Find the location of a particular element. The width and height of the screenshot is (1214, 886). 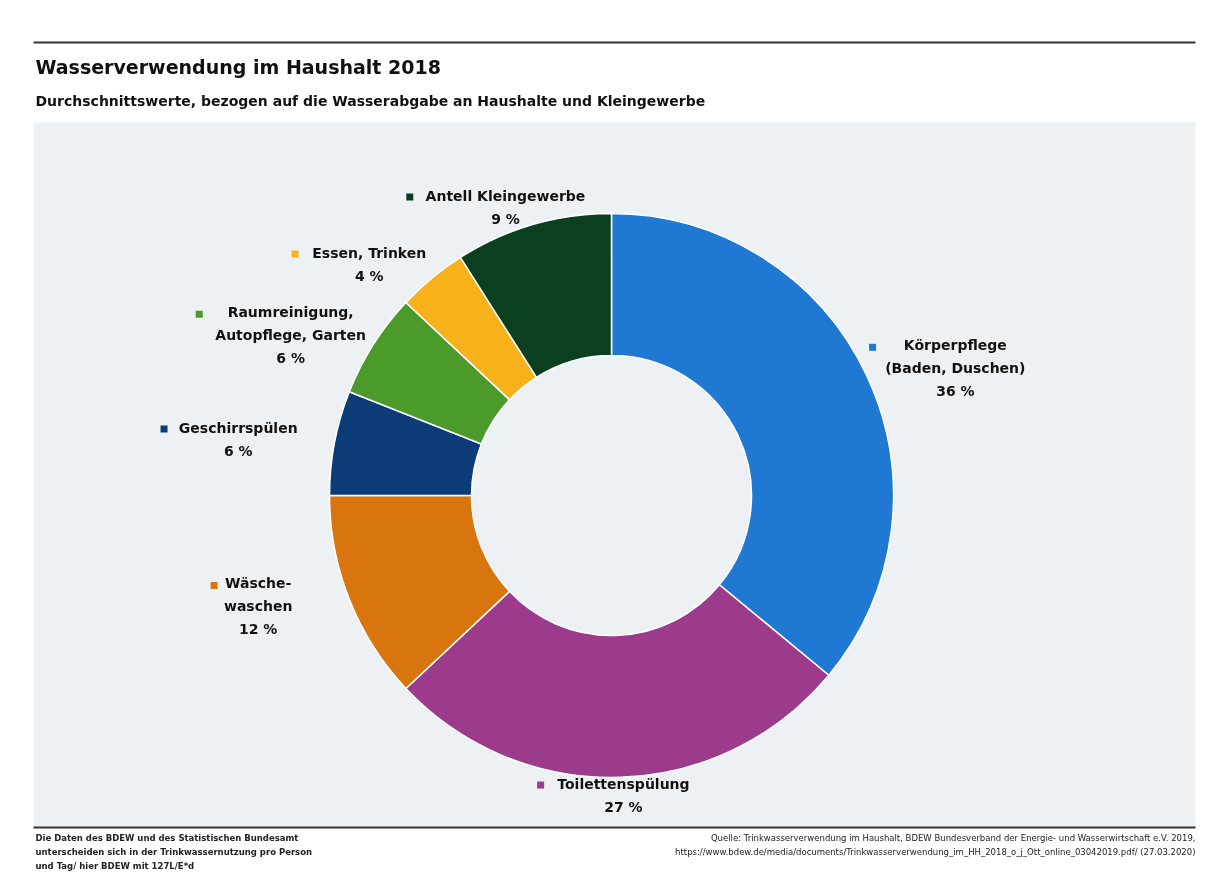

legend-label: Antell Kleingewerbe is located at coordinates (505, 195).